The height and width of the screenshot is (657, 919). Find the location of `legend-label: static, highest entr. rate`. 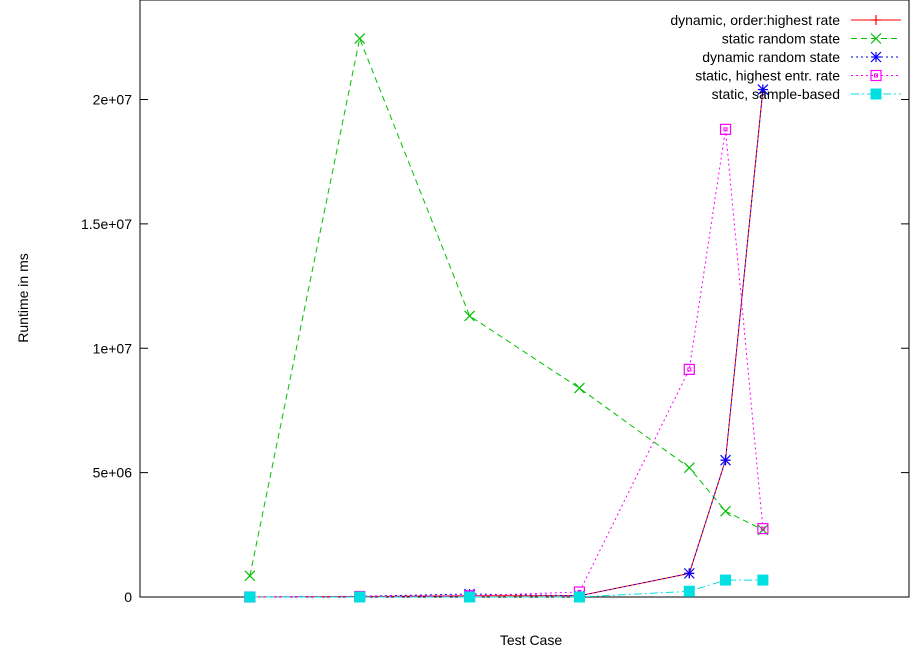

legend-label: static, highest entr. rate is located at coordinates (767, 76).